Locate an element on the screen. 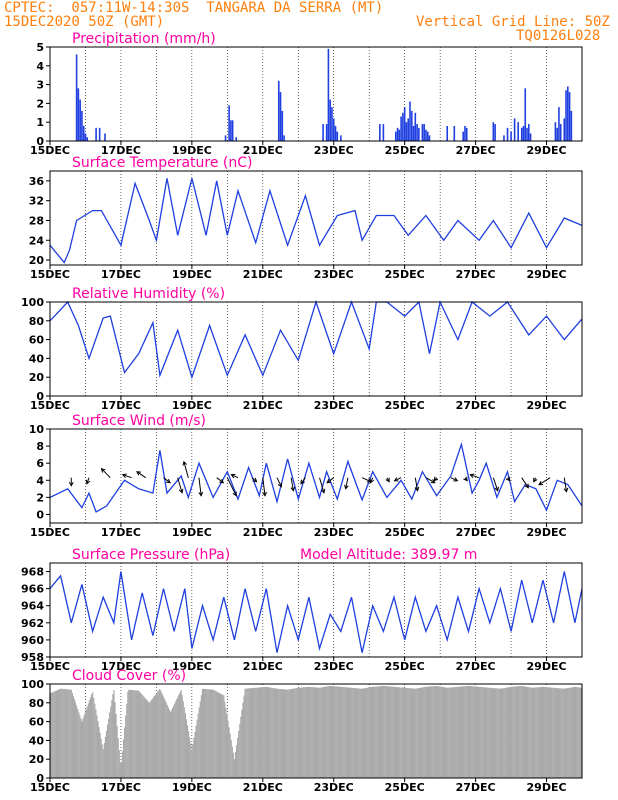  xtick-label: 21DEC is located at coordinates (263, 532).